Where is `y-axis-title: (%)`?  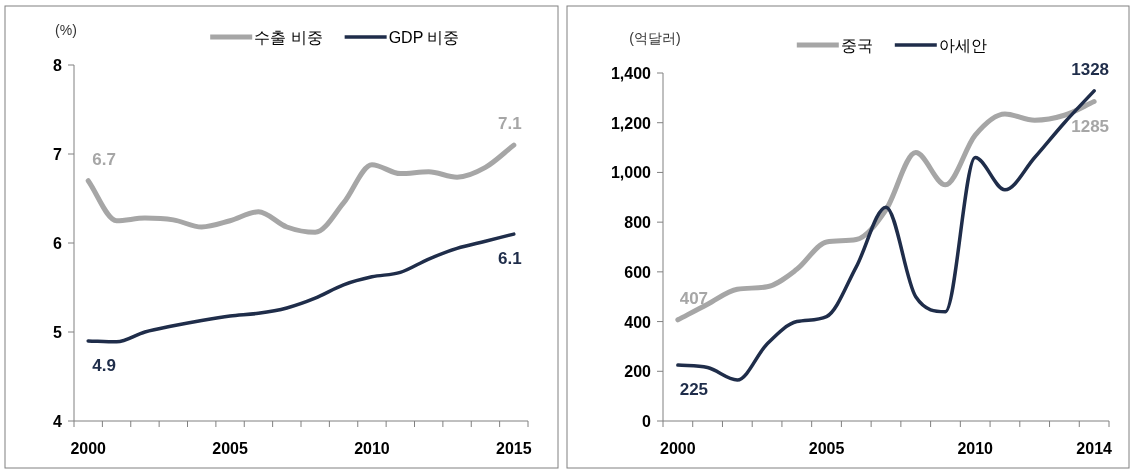
y-axis-title: (%) is located at coordinates (66, 30).